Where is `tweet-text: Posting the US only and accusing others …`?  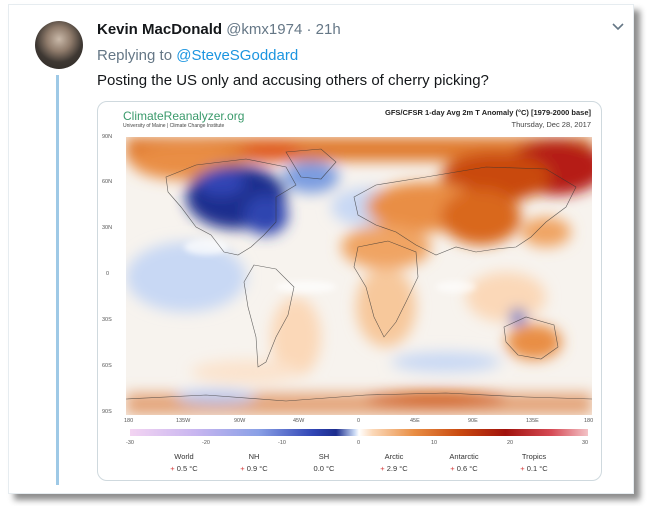 tweet-text: Posting the US only and accusing others … is located at coordinates (293, 80).